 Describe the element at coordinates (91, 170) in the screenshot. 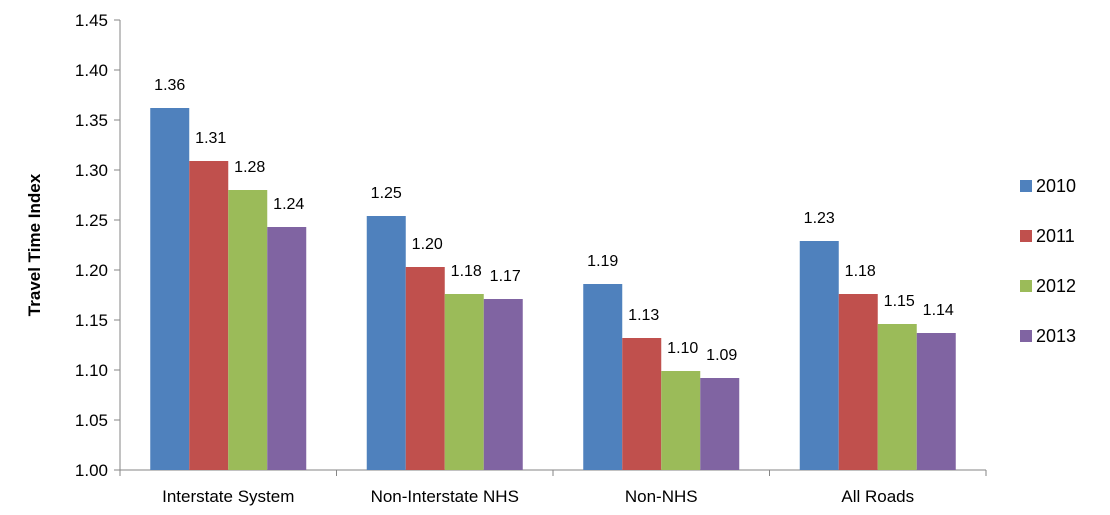

I see `y-tick-label: 1.30` at that location.